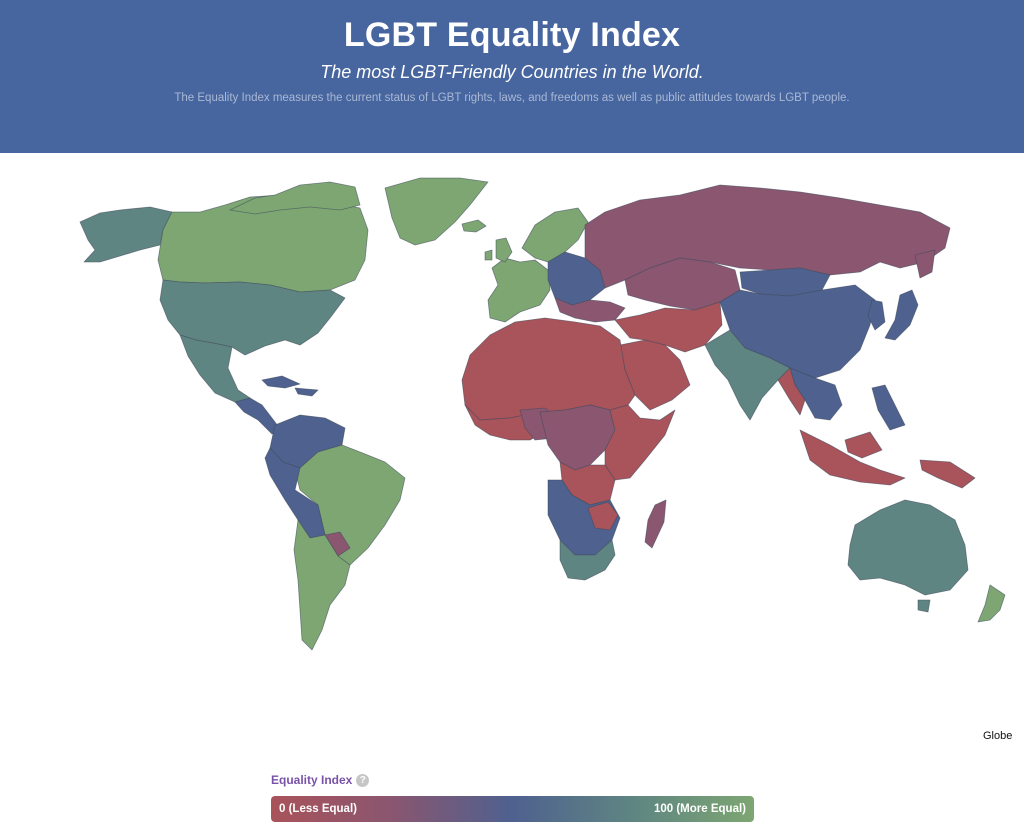 This screenshot has height=833, width=1024. I want to click on legend-color-bar: 0 (Less Equal) 100 (More Equal), so click(512, 809).